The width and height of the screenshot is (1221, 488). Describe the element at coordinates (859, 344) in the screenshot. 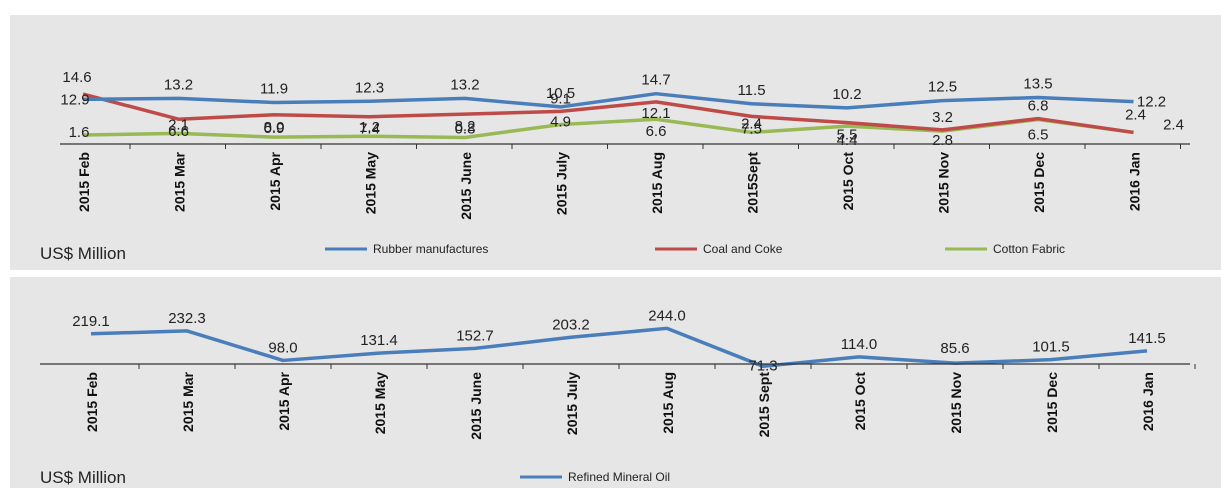

I see `data-label: 114.0` at that location.